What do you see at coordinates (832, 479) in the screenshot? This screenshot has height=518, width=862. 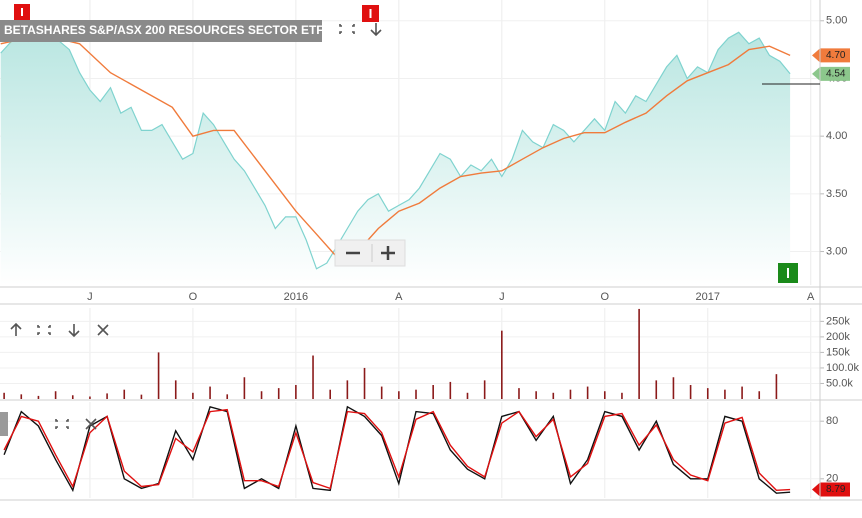 I see `y-tick-label: 20` at bounding box center [832, 479].